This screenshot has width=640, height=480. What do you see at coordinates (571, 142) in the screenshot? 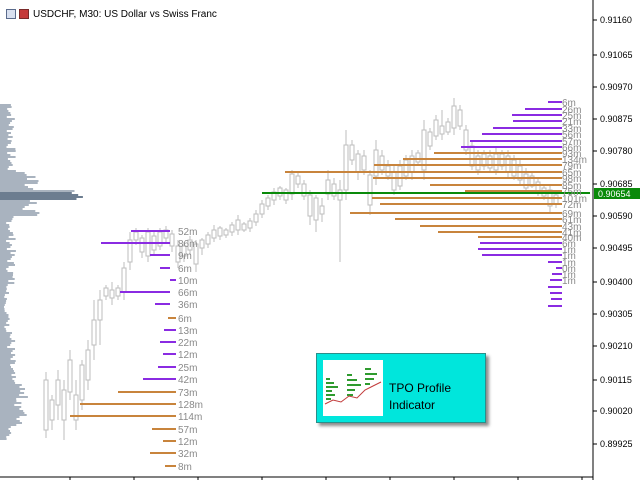
I see `right-tpo-label: 57m` at bounding box center [571, 142].